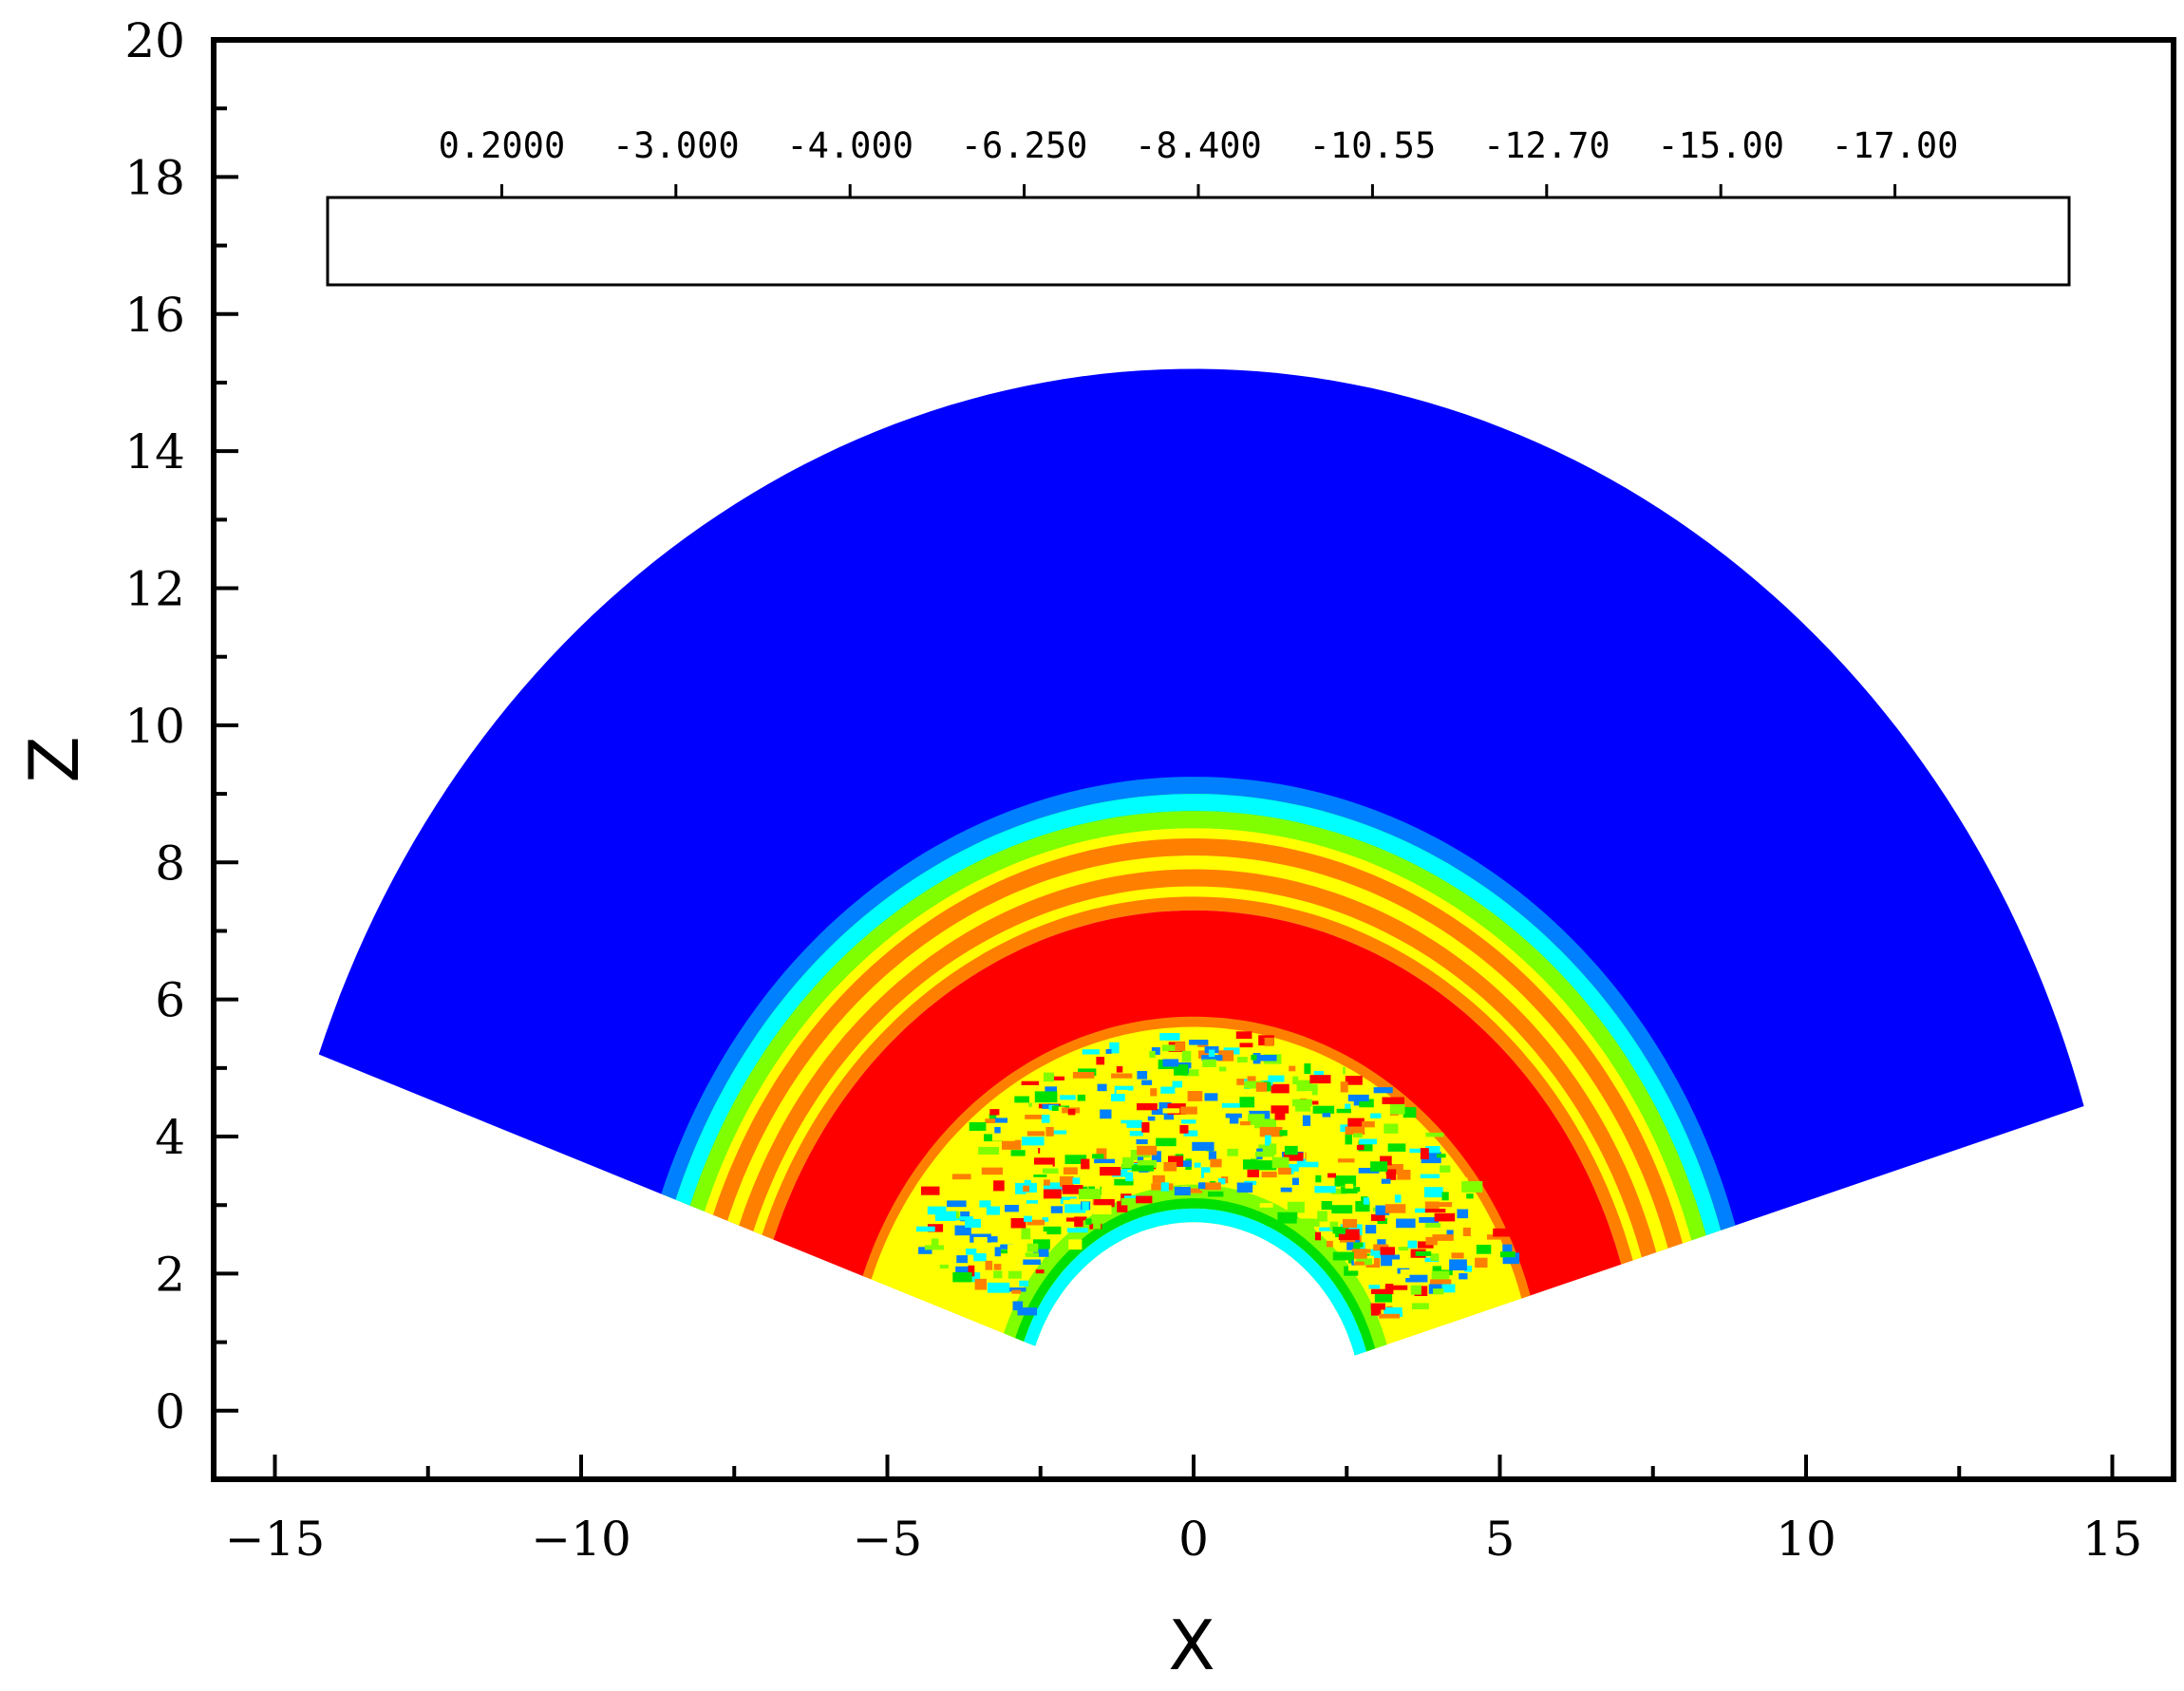  What do you see at coordinates (1721, 146) in the screenshot?
I see `colorbar-label: -15.00` at bounding box center [1721, 146].